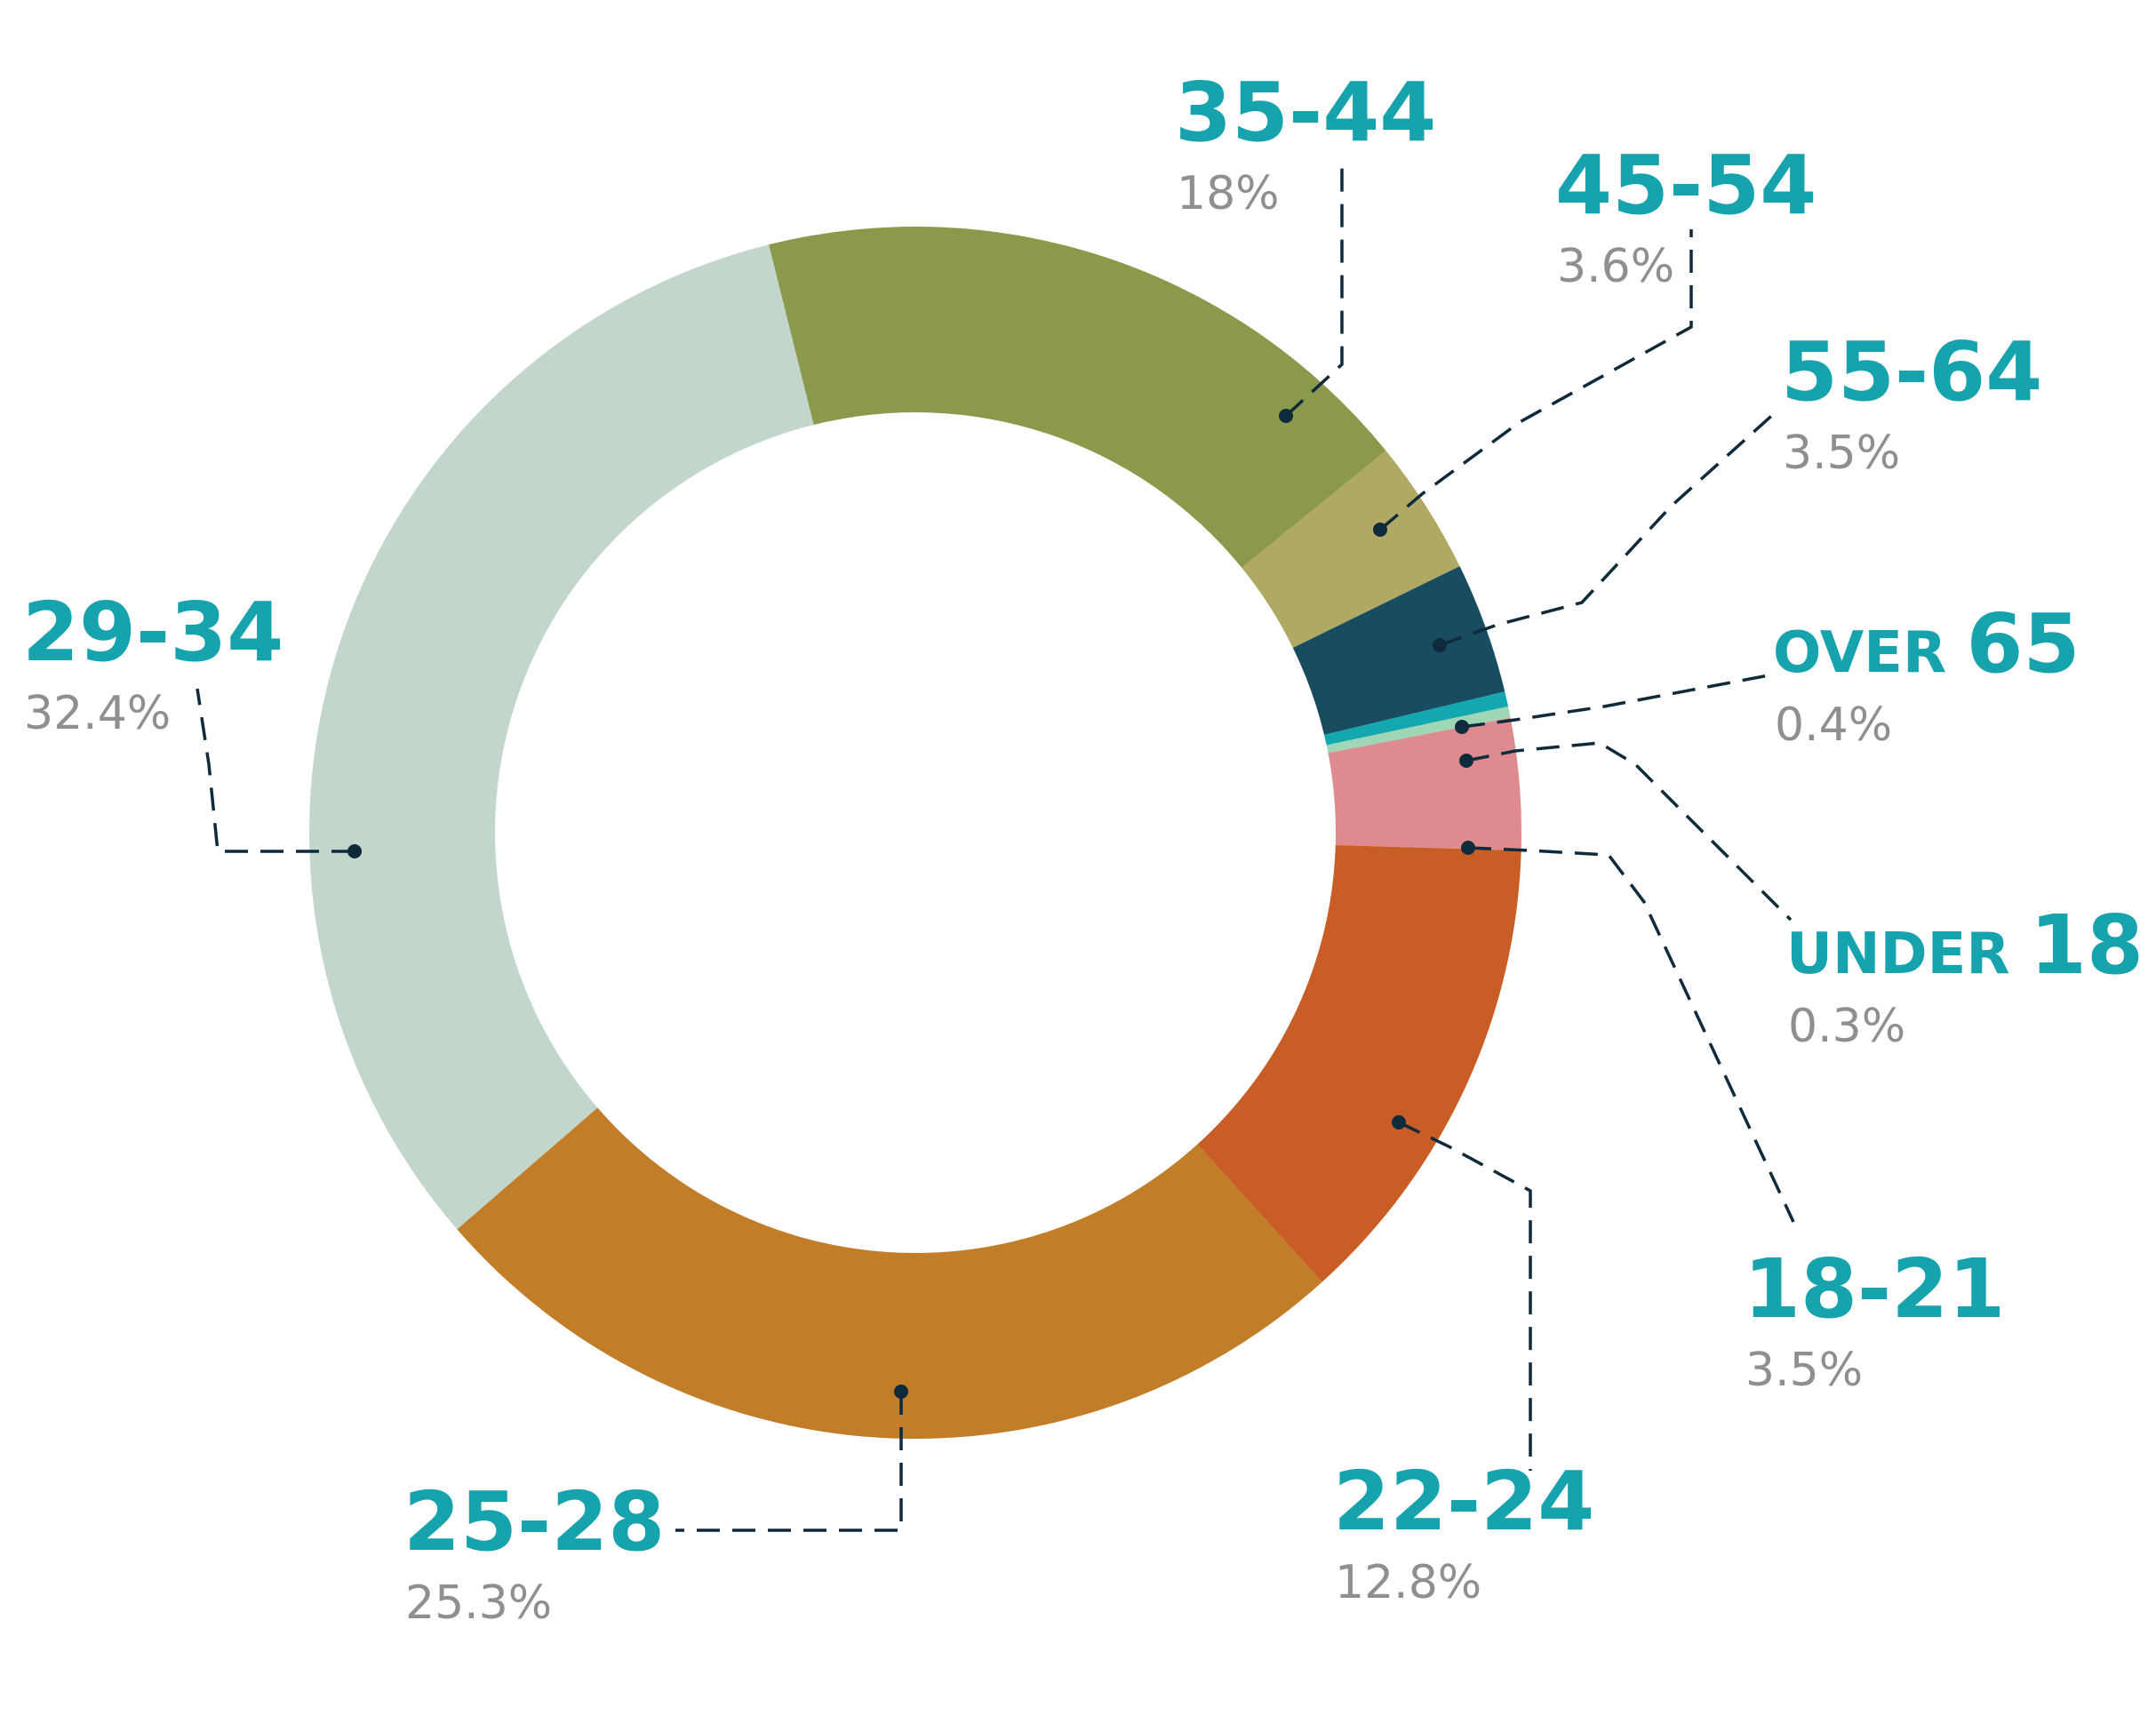 The width and height of the screenshot is (2156, 1724). I want to click on percent-22-24: 12.8%, so click(1408, 1582).